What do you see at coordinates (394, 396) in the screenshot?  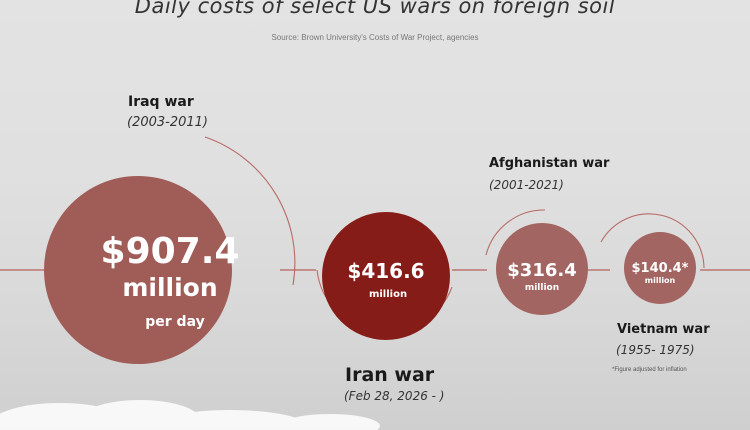 I see `years-iran: (Feb 28, 2026 - )` at bounding box center [394, 396].